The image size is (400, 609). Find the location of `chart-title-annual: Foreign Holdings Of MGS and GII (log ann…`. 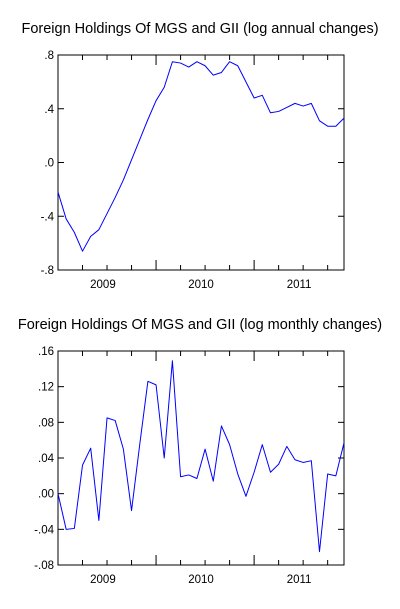

chart-title-annual: Foreign Holdings Of MGS and GII (log ann… is located at coordinates (200, 29).